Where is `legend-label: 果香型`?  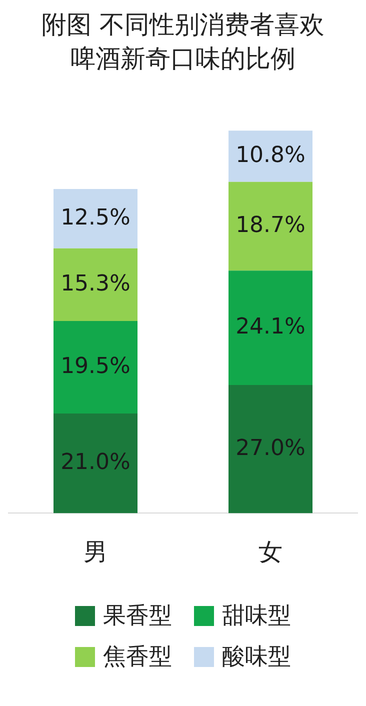
legend-label: 果香型 is located at coordinates (137, 616).